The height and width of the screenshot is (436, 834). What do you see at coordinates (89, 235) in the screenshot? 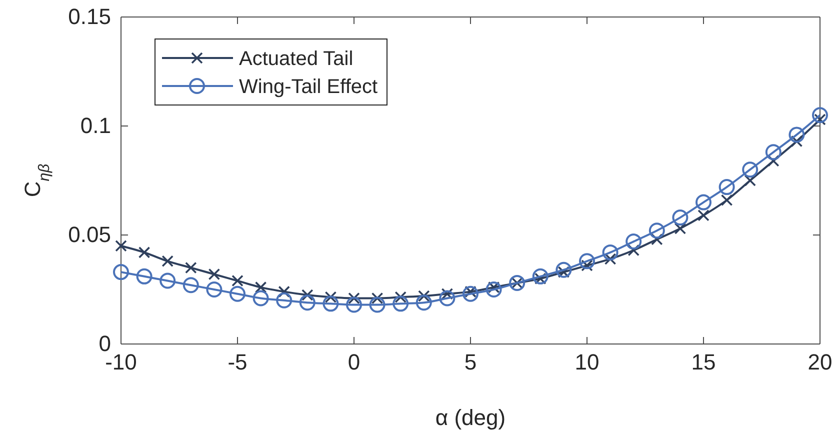
I see `y-tick-label: 0.05` at bounding box center [89, 235].